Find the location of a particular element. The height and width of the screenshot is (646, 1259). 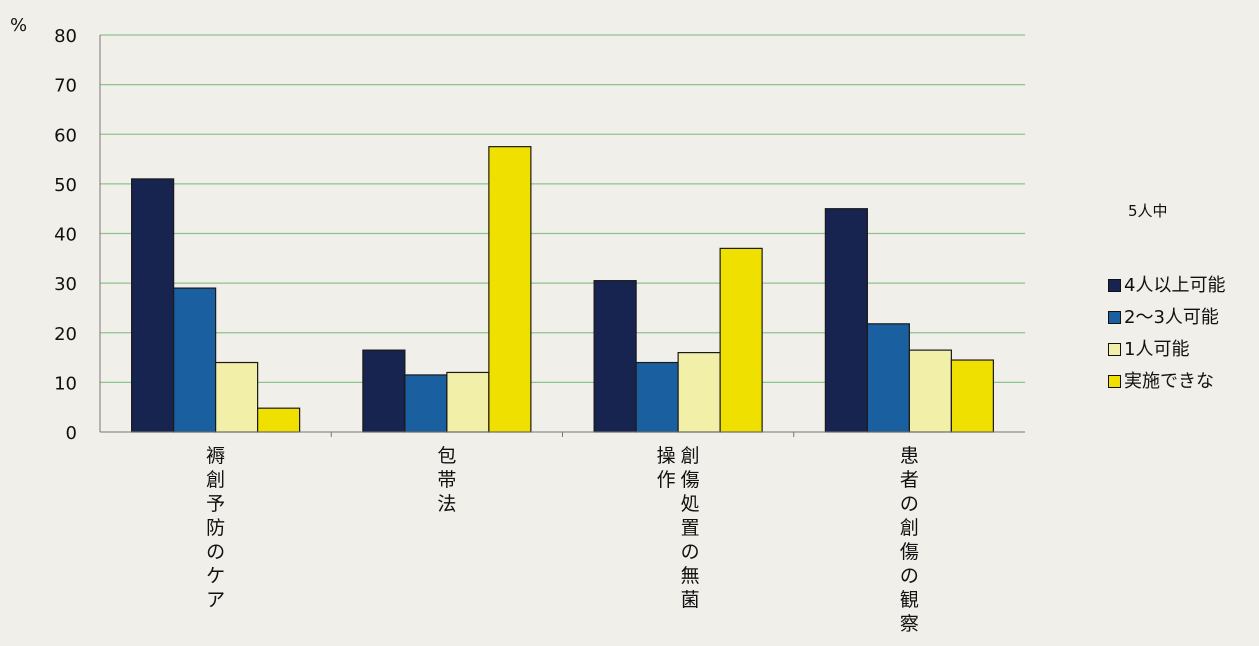

category-label: 創傷処置の無菌 is located at coordinates (690, 528).